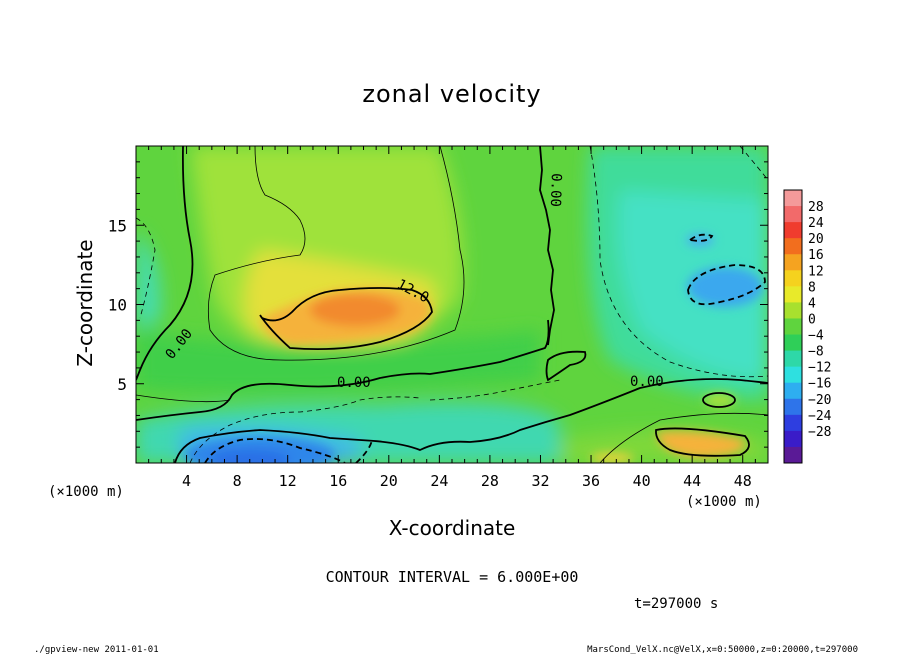 The height and width of the screenshot is (654, 904). What do you see at coordinates (812, 287) in the screenshot?
I see `colorbar-label: 8` at bounding box center [812, 287].